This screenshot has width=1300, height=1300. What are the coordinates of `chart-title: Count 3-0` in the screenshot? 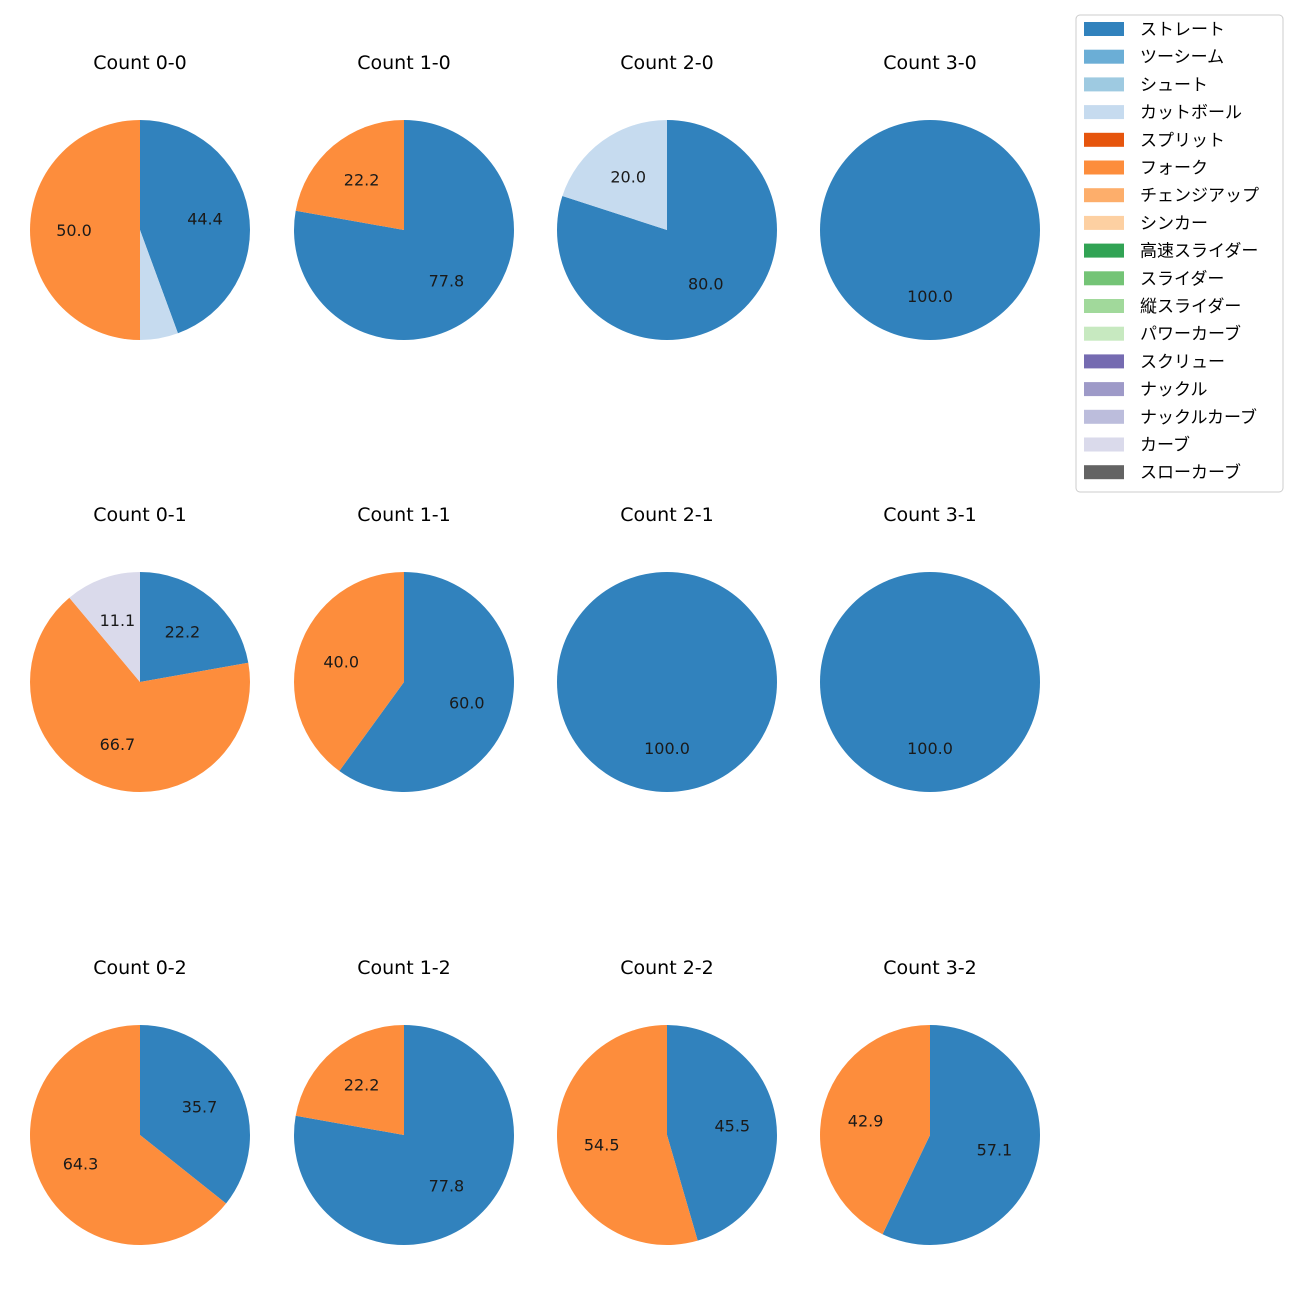 It's located at (930, 63).